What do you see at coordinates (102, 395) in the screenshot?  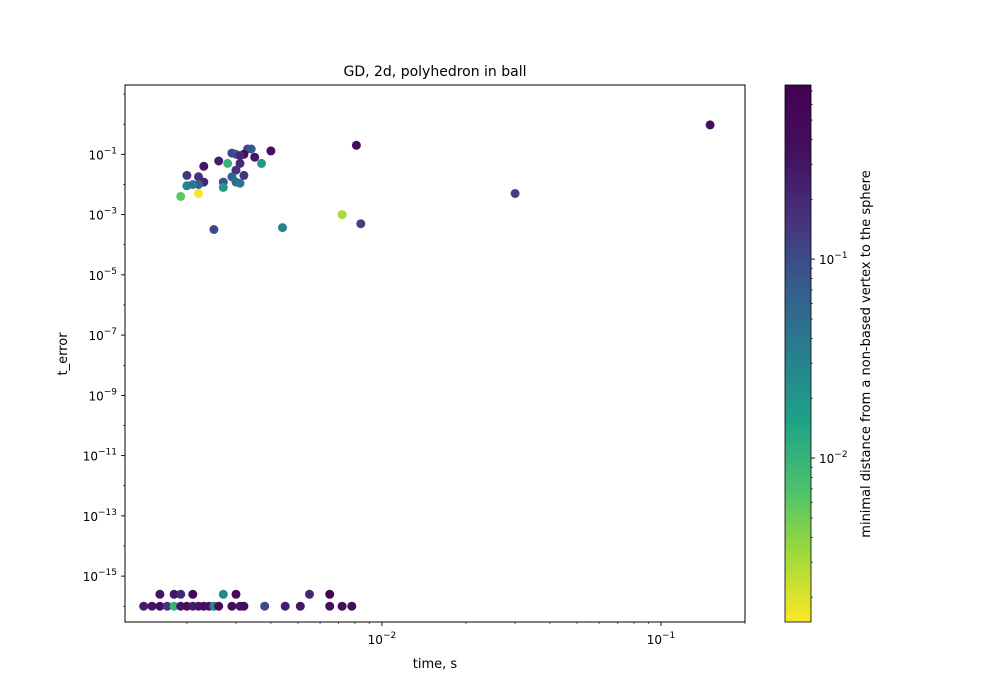 I see `y-tick-label: 10⁻⁹` at bounding box center [102, 395].